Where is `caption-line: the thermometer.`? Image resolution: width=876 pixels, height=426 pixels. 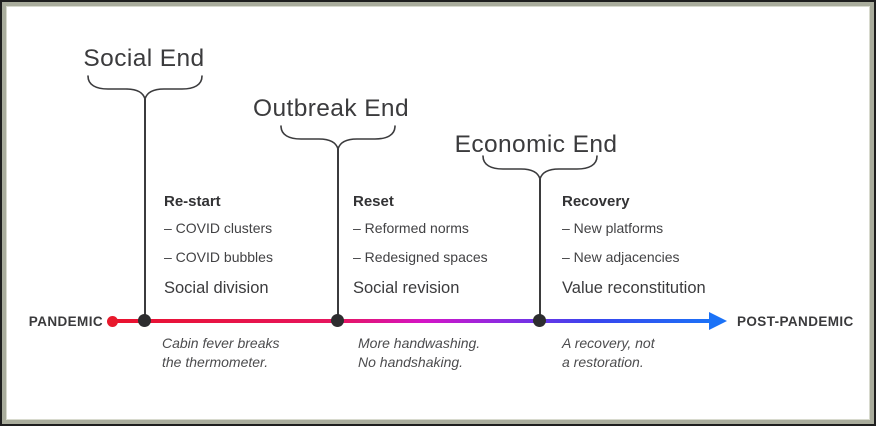
caption-line: the thermometer. is located at coordinates (215, 362).